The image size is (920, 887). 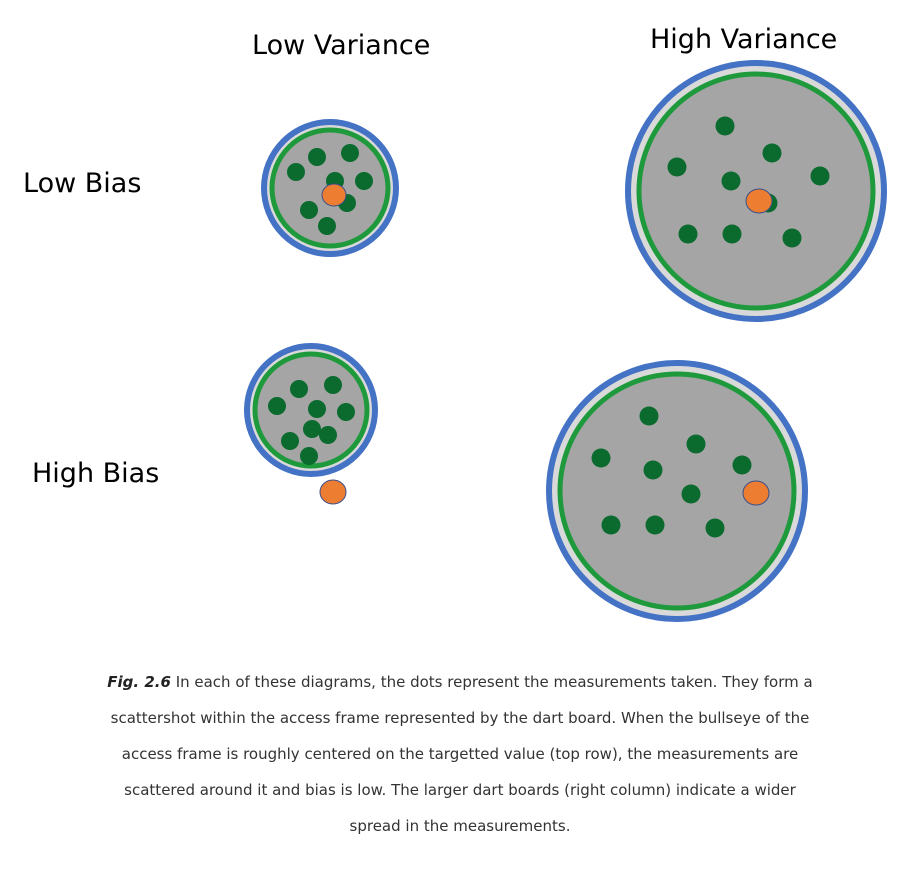 What do you see at coordinates (96, 473) in the screenshot?
I see `row-label-high-bias: High Bias` at bounding box center [96, 473].